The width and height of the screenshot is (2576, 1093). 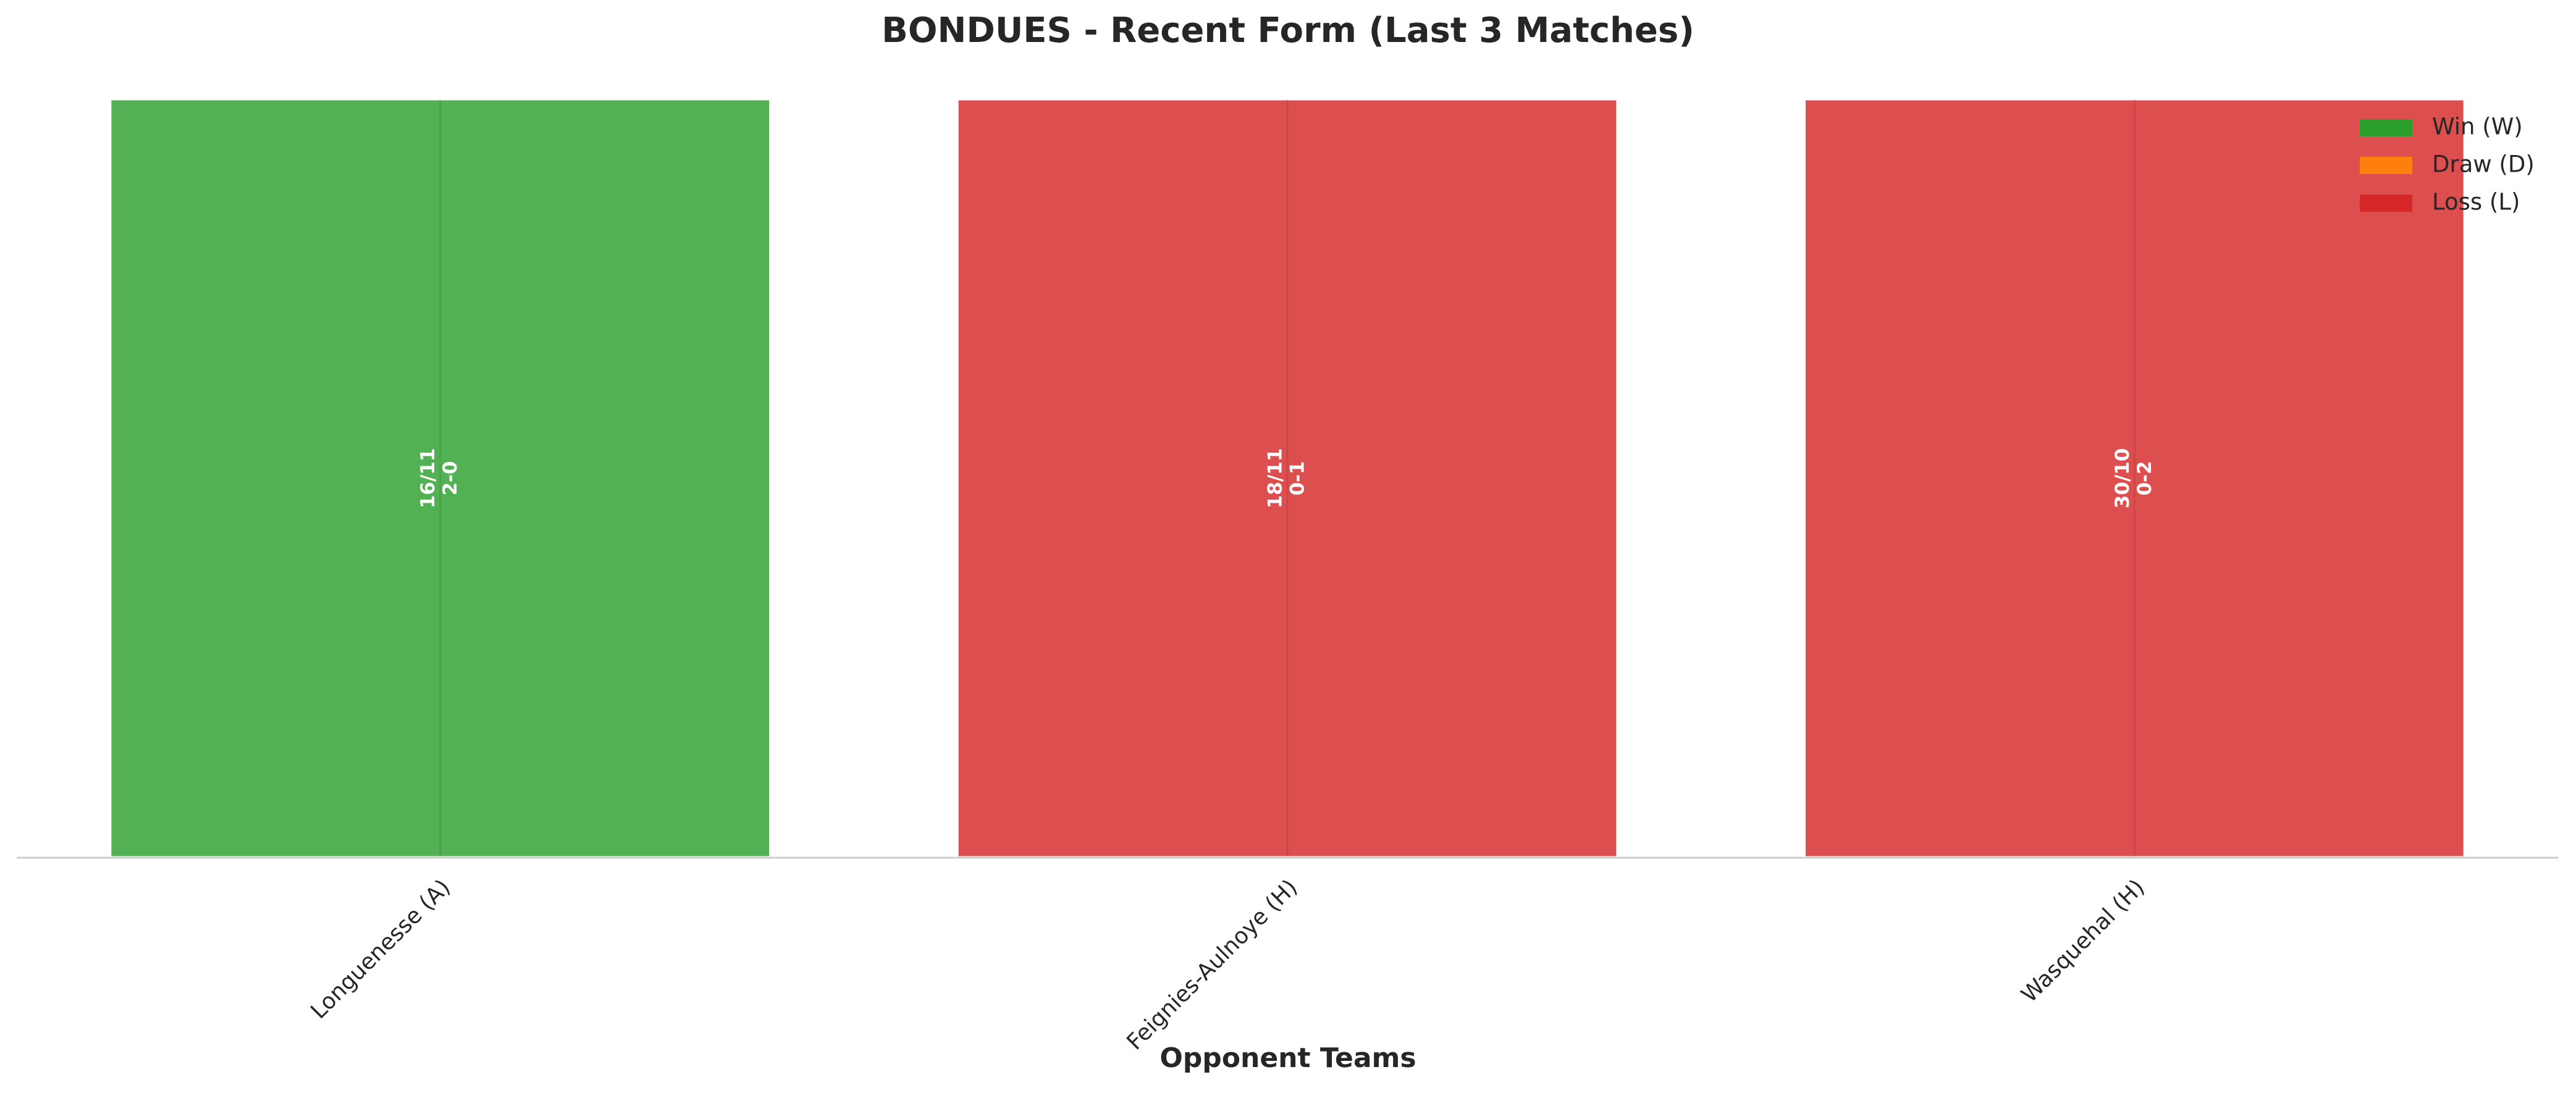 I want to click on x-tick-label: Wasquehal (H), so click(x=2083, y=940).